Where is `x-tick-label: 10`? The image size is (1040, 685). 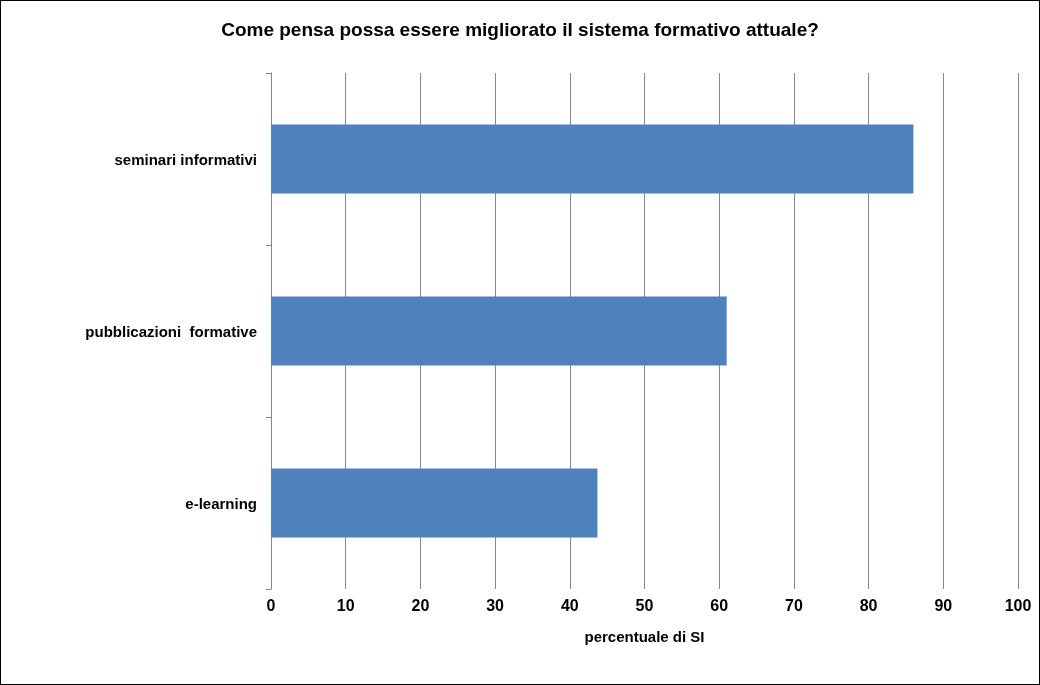 x-tick-label: 10 is located at coordinates (345, 605).